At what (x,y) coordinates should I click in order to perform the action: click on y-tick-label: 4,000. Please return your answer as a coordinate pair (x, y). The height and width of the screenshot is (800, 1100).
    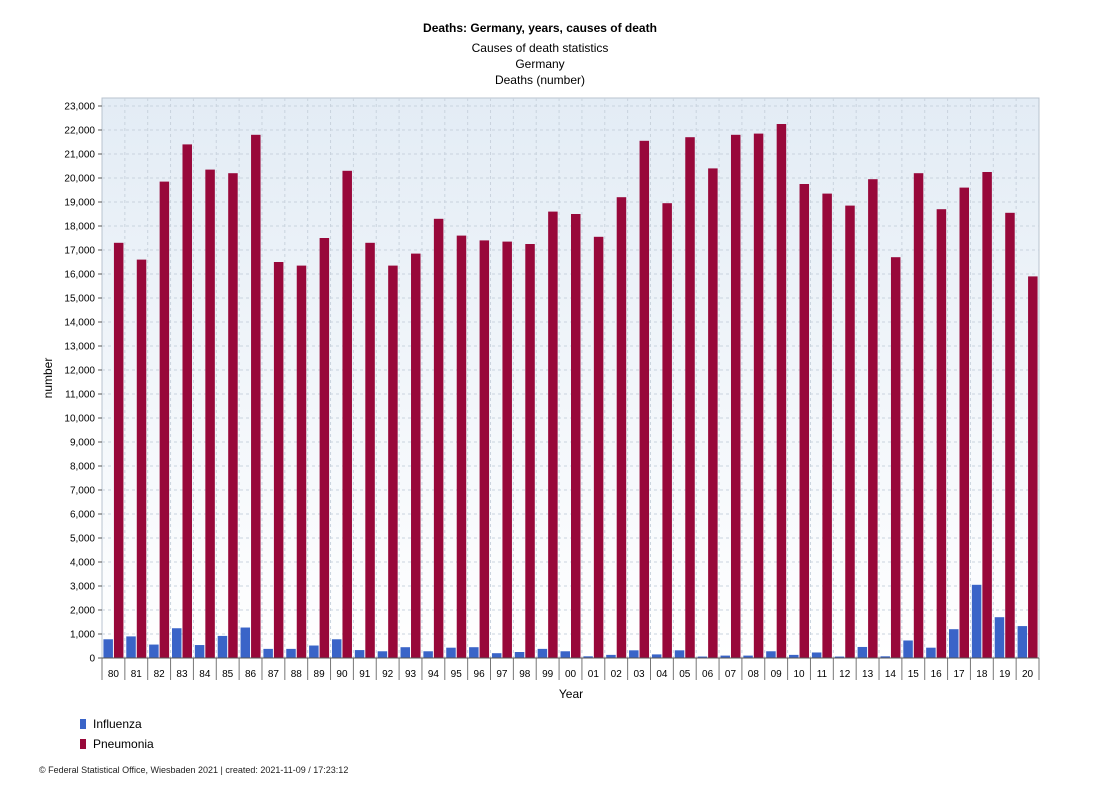
    Looking at the image, I should click on (82, 563).